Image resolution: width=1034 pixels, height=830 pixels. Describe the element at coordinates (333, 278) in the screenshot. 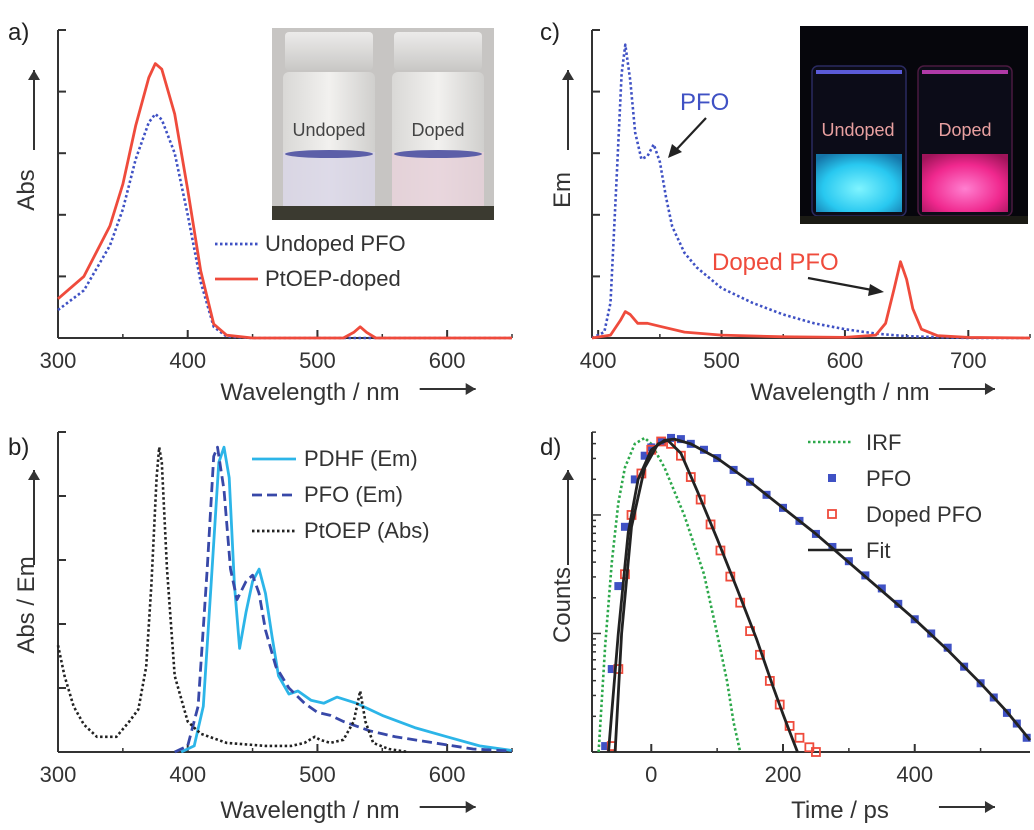

I see `legend-label: PtOEP-doped` at that location.